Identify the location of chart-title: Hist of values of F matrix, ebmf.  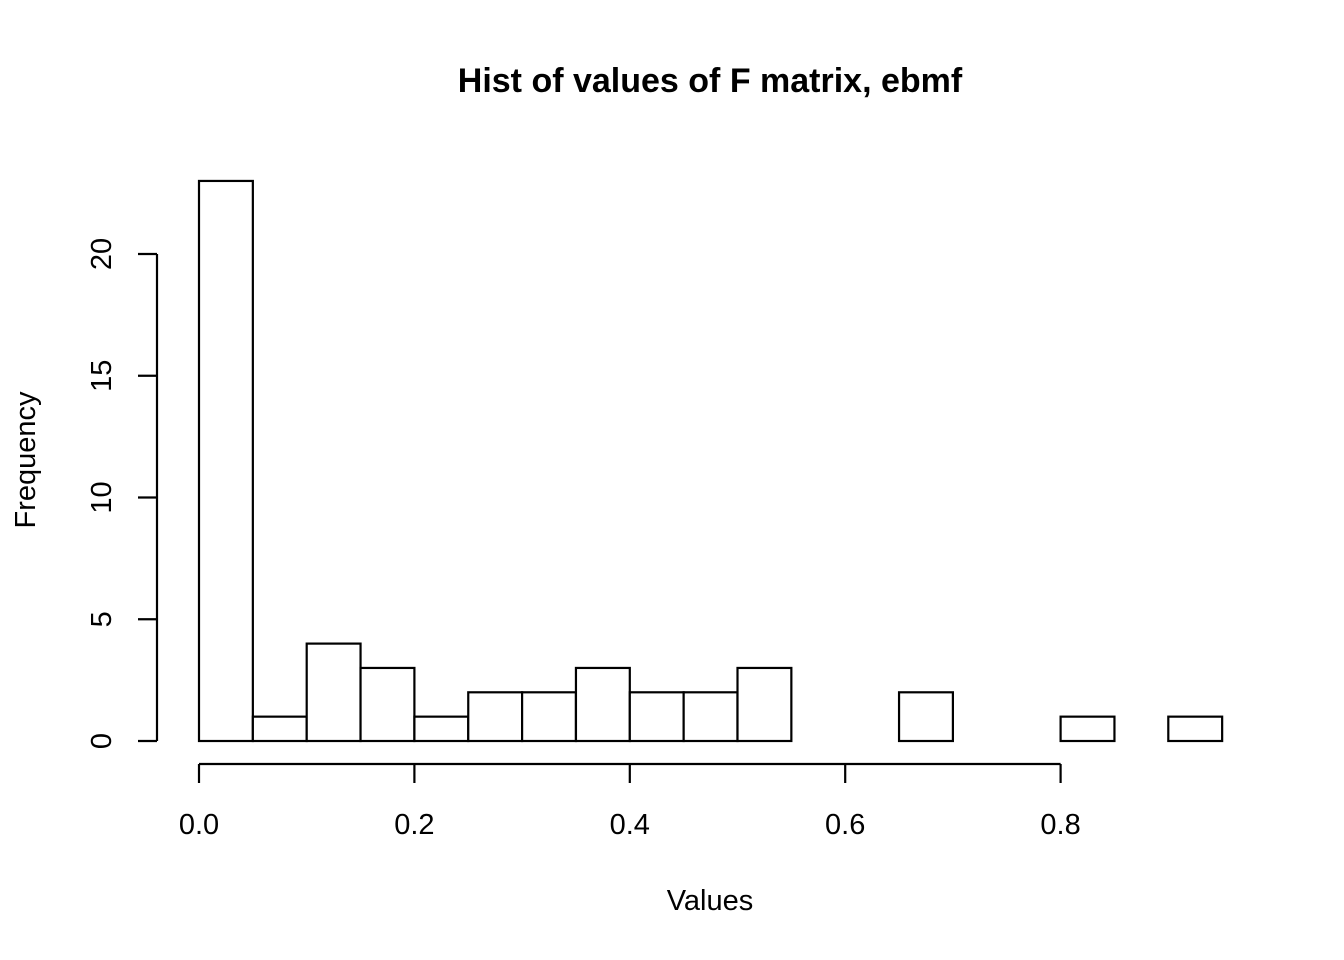
(710, 81).